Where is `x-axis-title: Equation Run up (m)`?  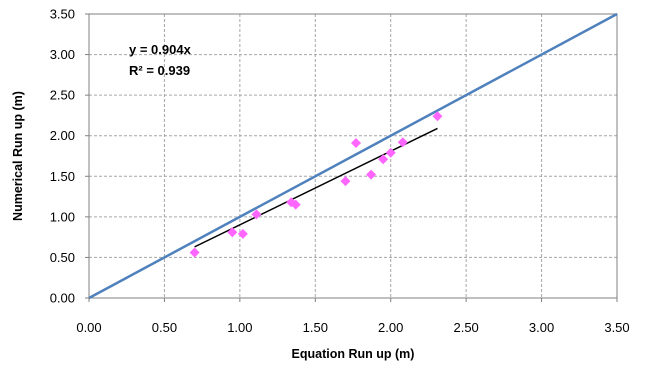 x-axis-title: Equation Run up (m) is located at coordinates (353, 354).